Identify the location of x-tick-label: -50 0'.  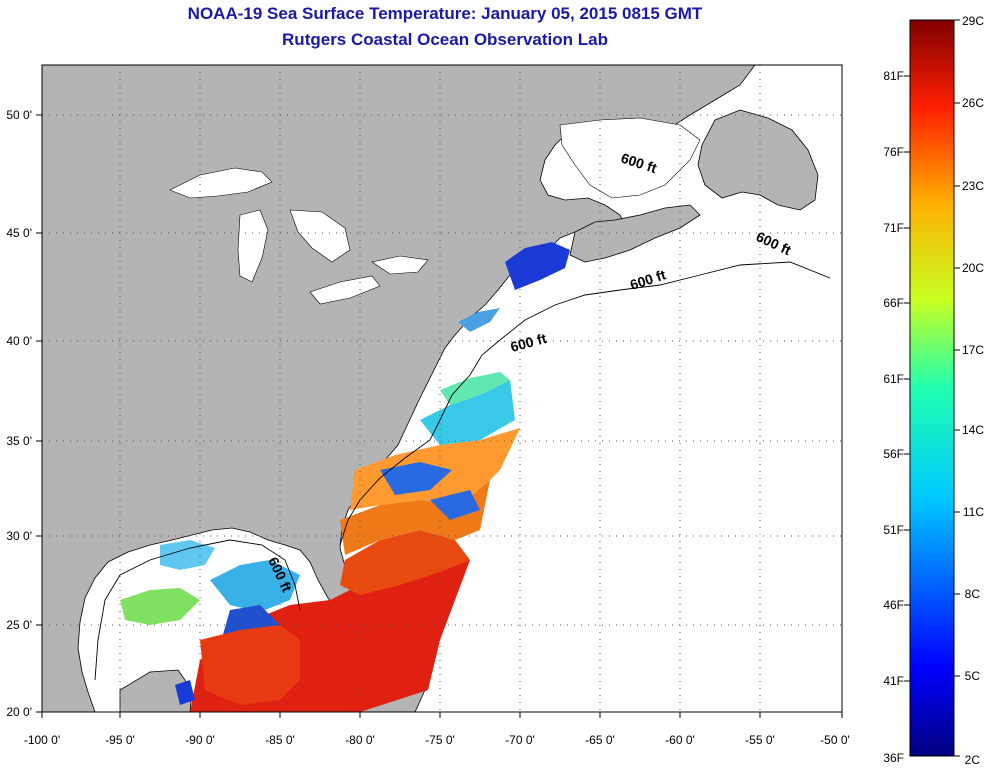
(835, 740).